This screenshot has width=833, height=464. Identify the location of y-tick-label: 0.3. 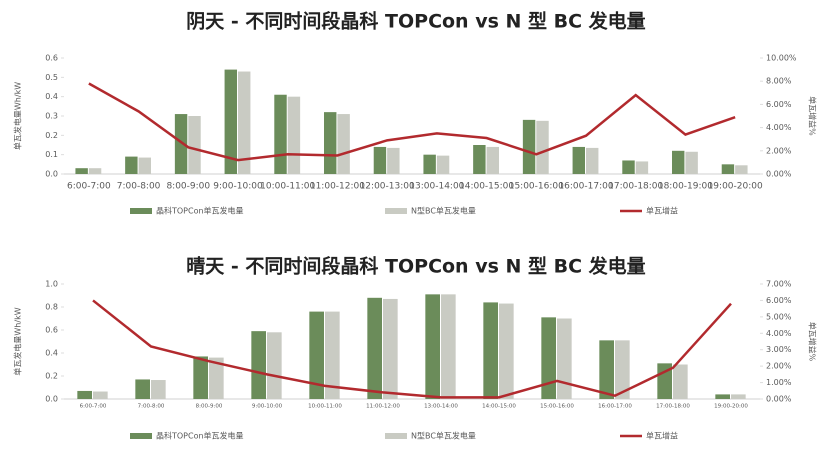
(51, 116).